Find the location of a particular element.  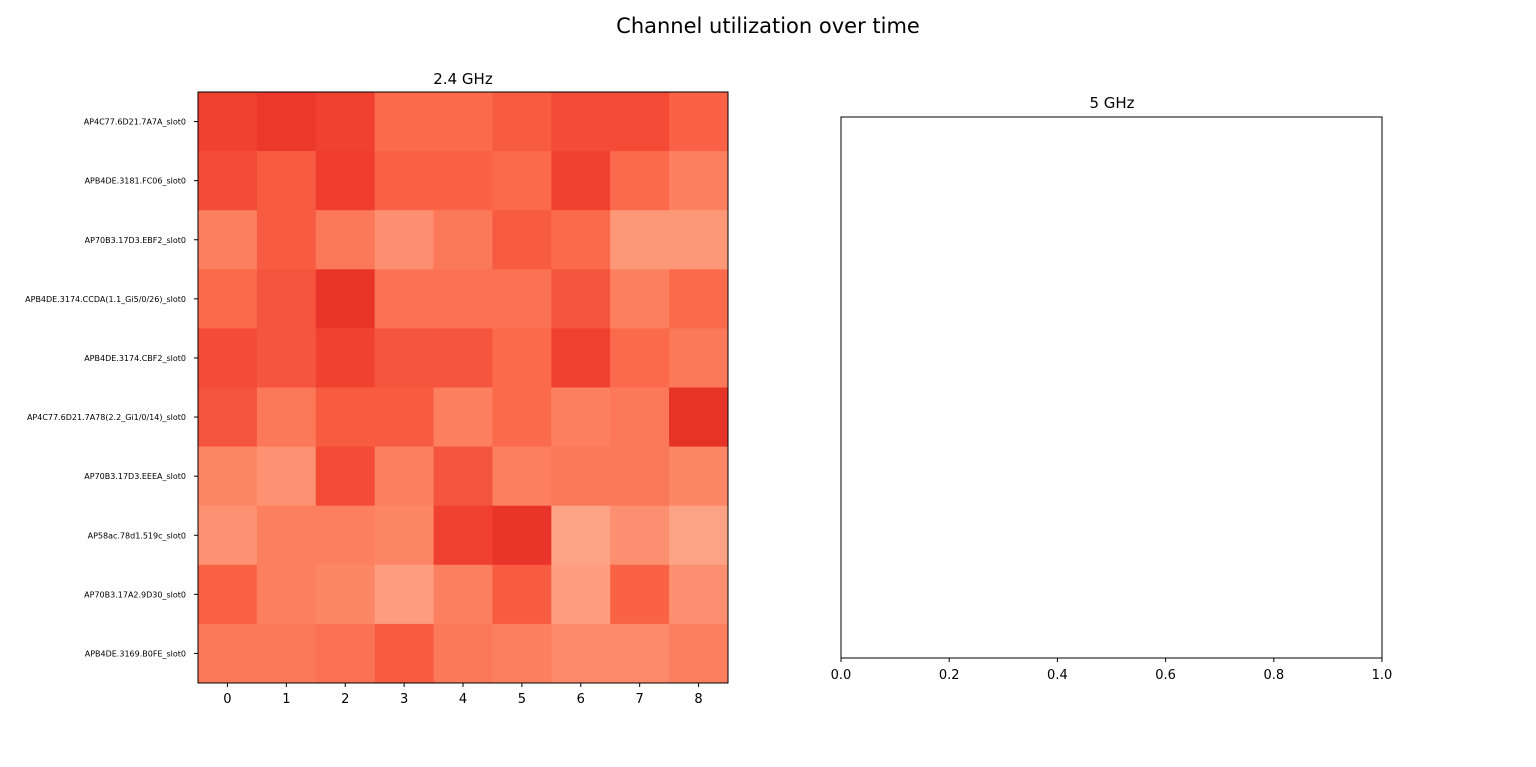

y-tick-label: AP70B3.17D3.EEEA_slot0 is located at coordinates (135, 476).